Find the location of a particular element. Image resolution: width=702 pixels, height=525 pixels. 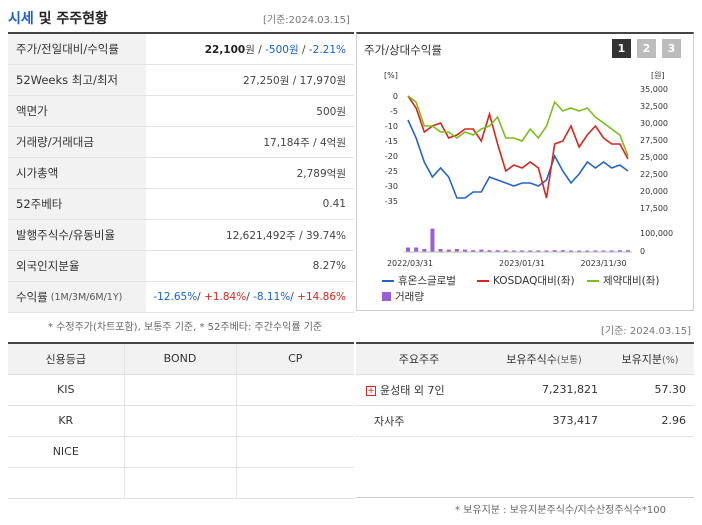

legend-item: KOSDAQ대비(좌) is located at coordinates (526, 280).